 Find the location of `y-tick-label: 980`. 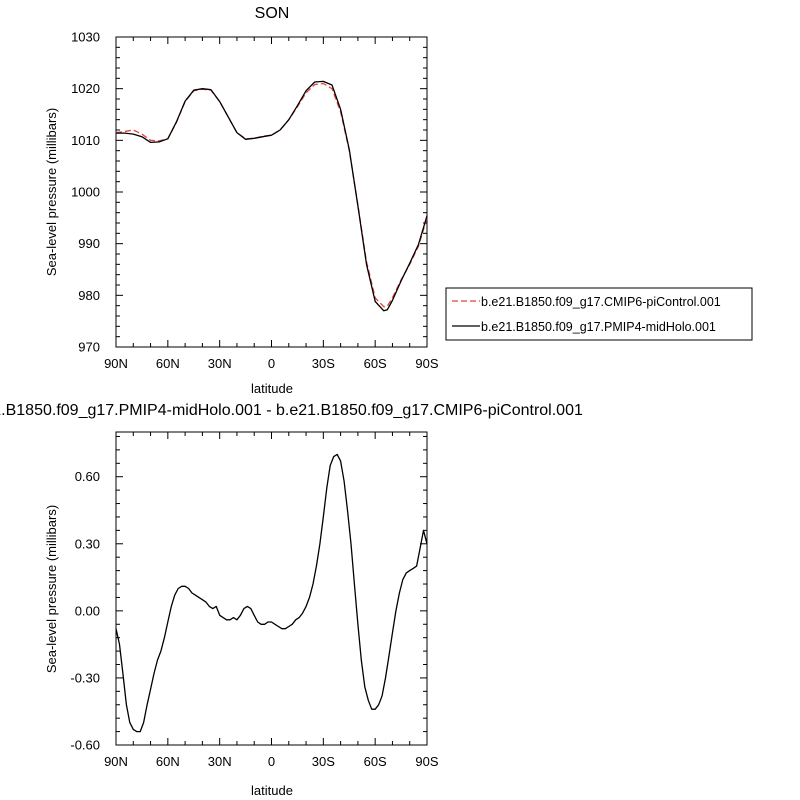

y-tick-label: 980 is located at coordinates (89, 295).